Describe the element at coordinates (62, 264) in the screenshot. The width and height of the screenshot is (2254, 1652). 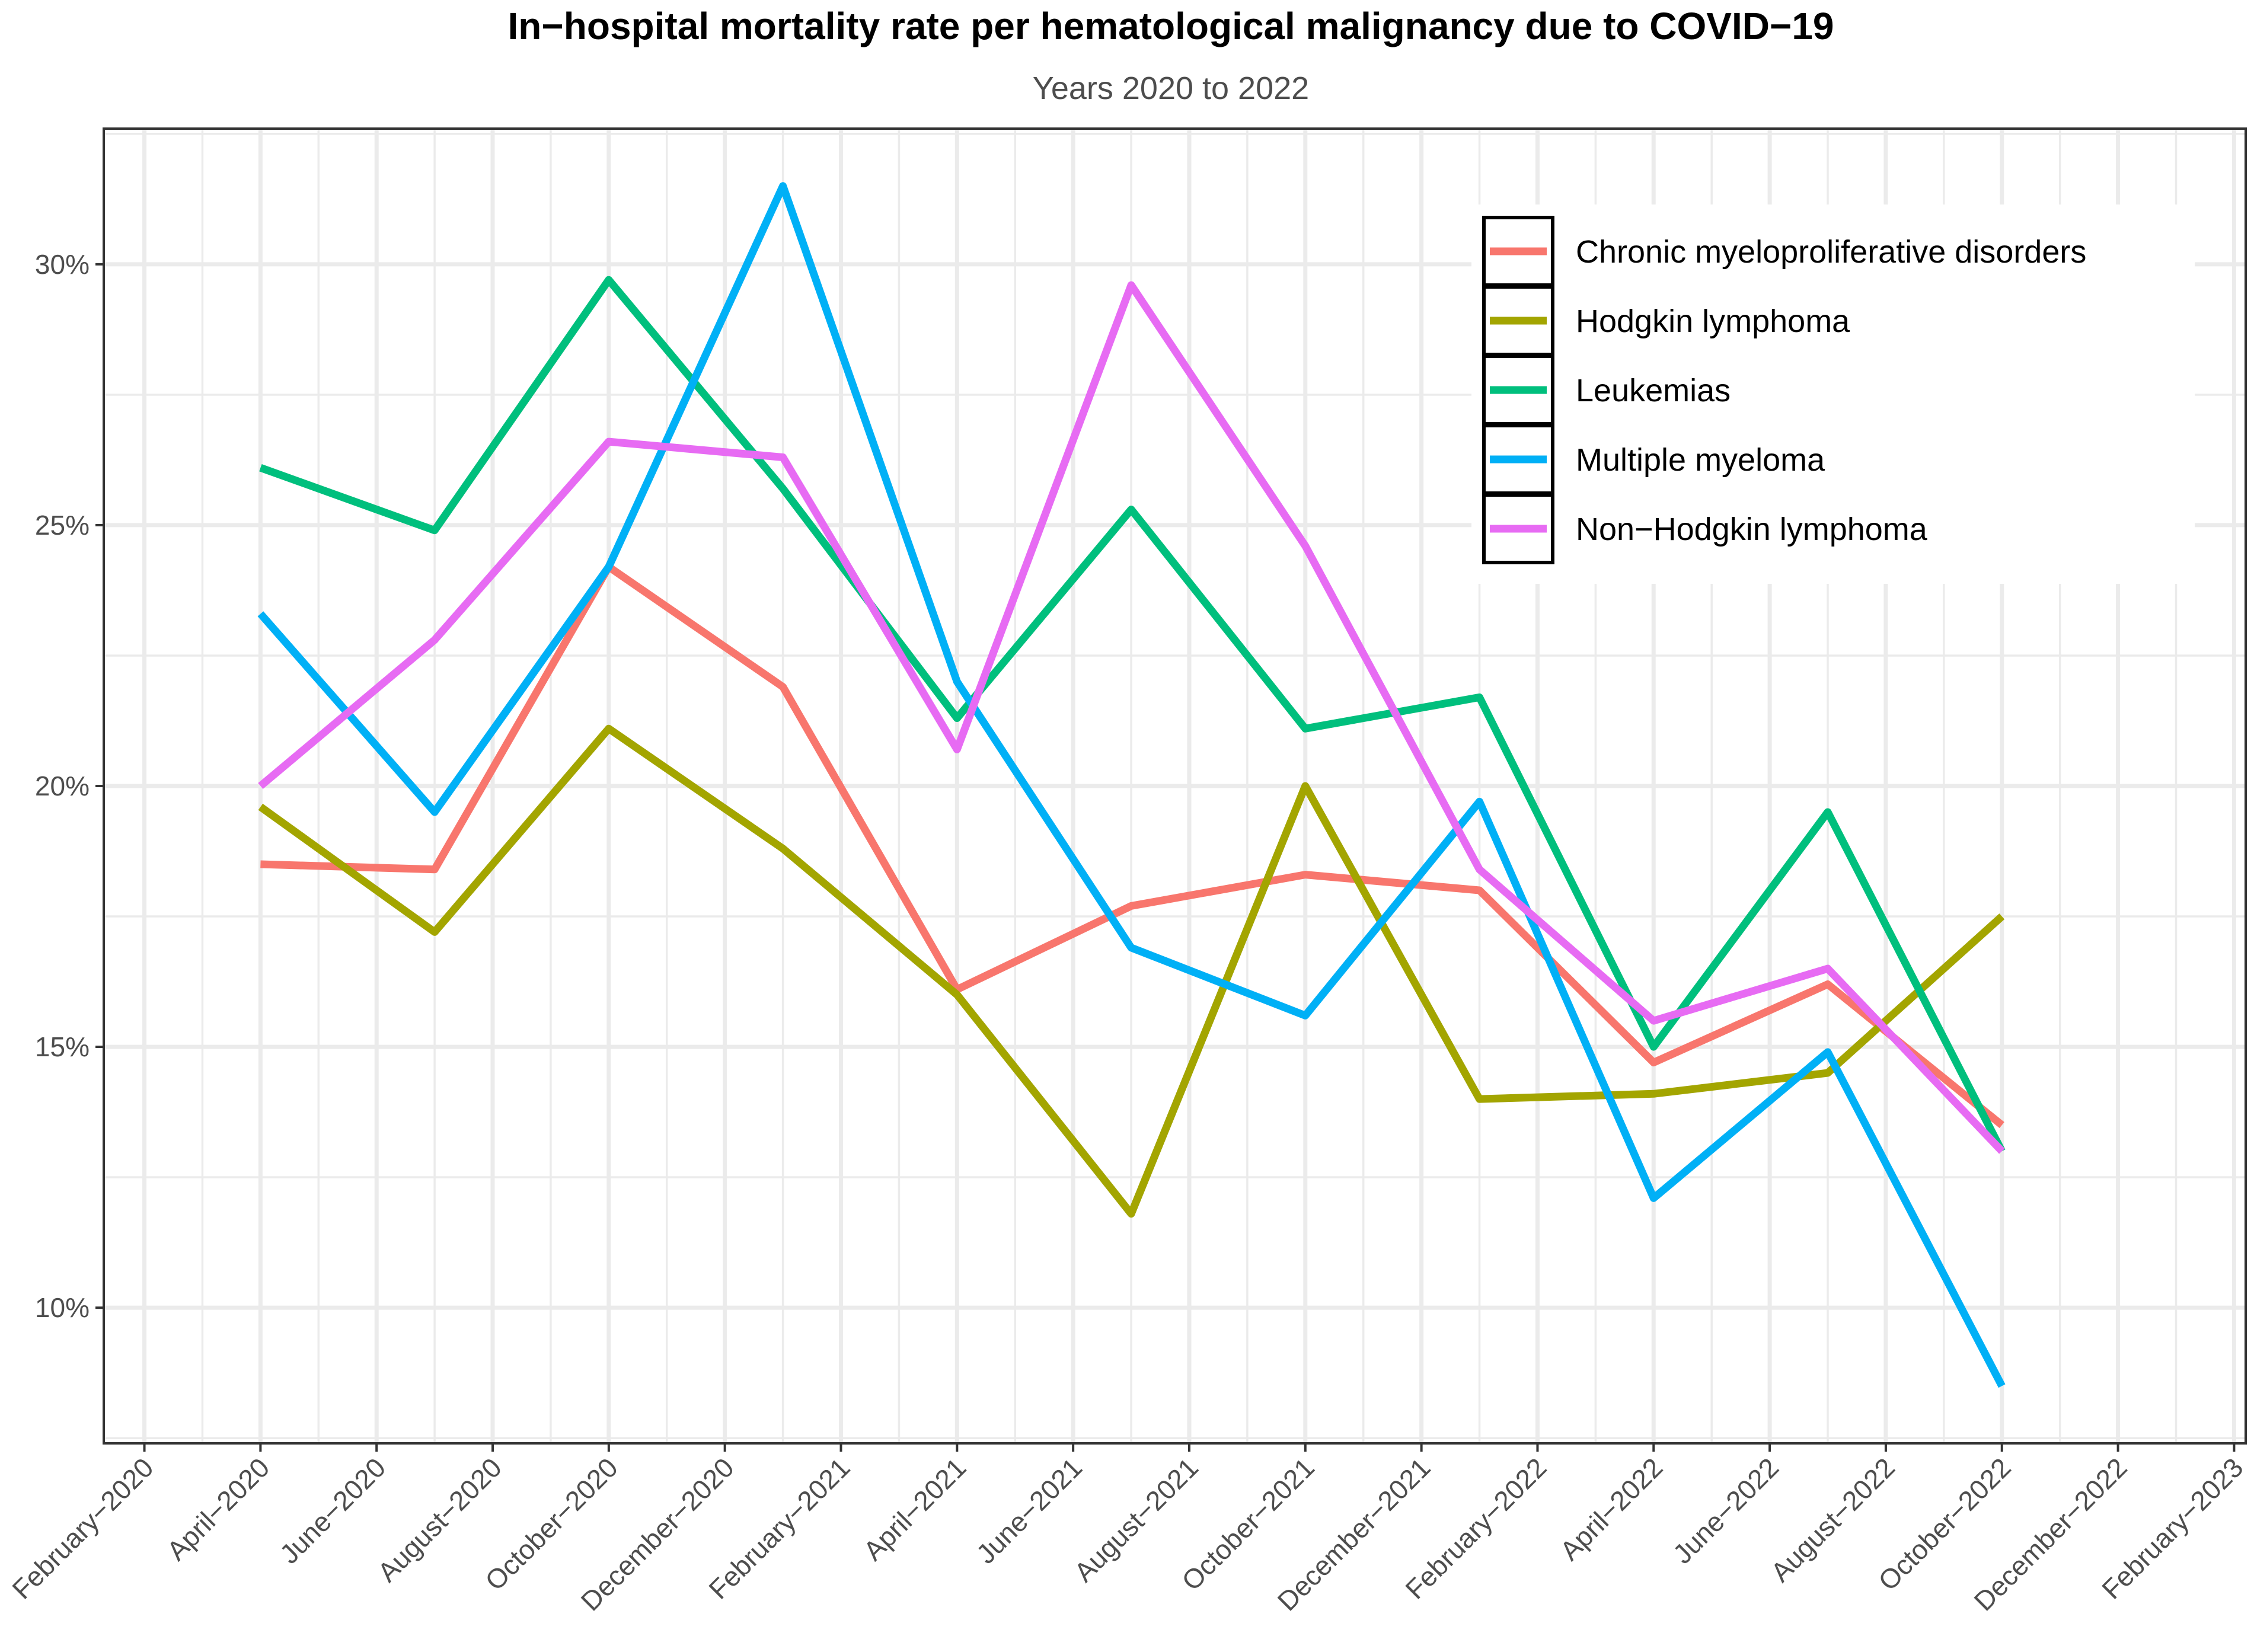
I see `y-tick-label: 30%` at that location.